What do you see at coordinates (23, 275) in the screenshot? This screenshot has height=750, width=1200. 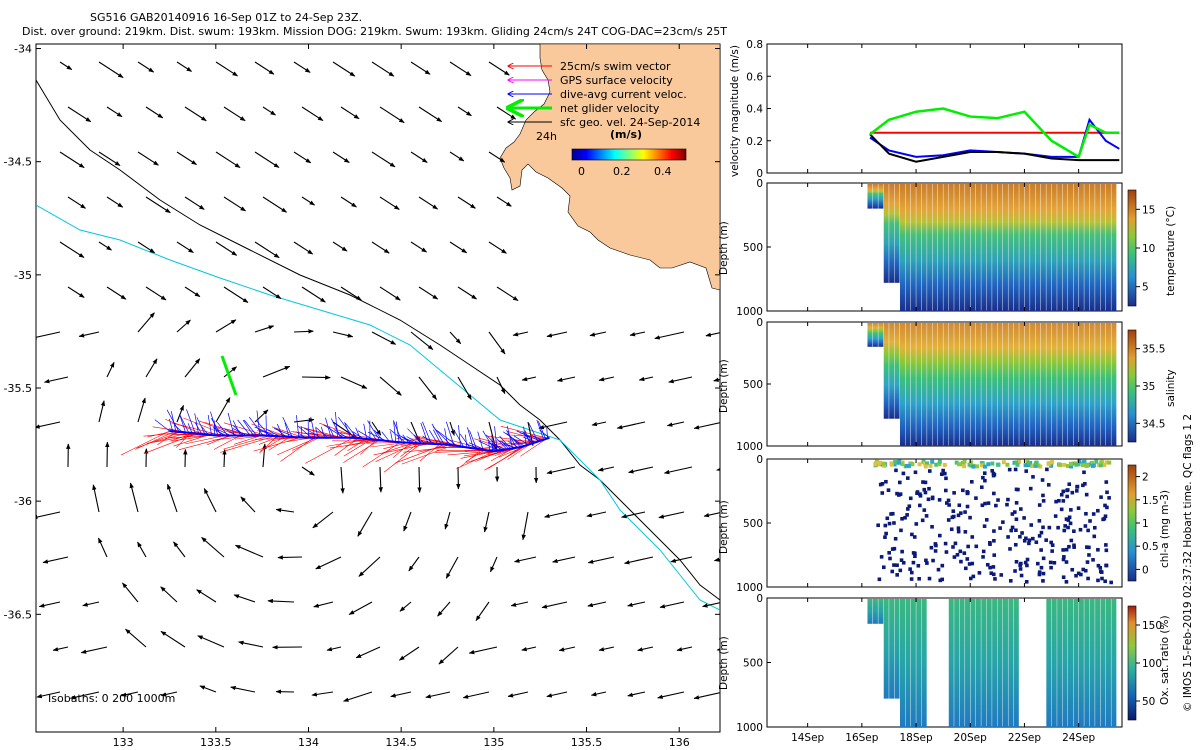 I see `map-y-tick-label: -35` at bounding box center [23, 275].